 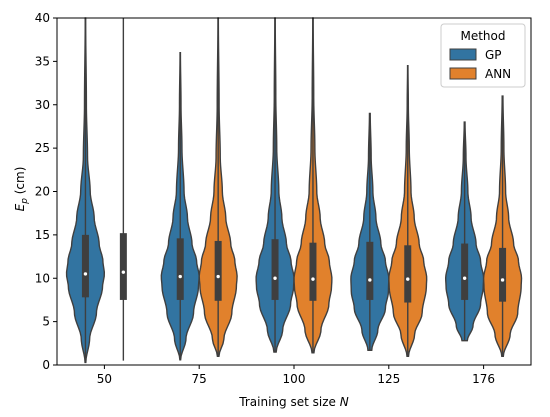 I want to click on y-tick-label: 10, so click(x=42, y=278).